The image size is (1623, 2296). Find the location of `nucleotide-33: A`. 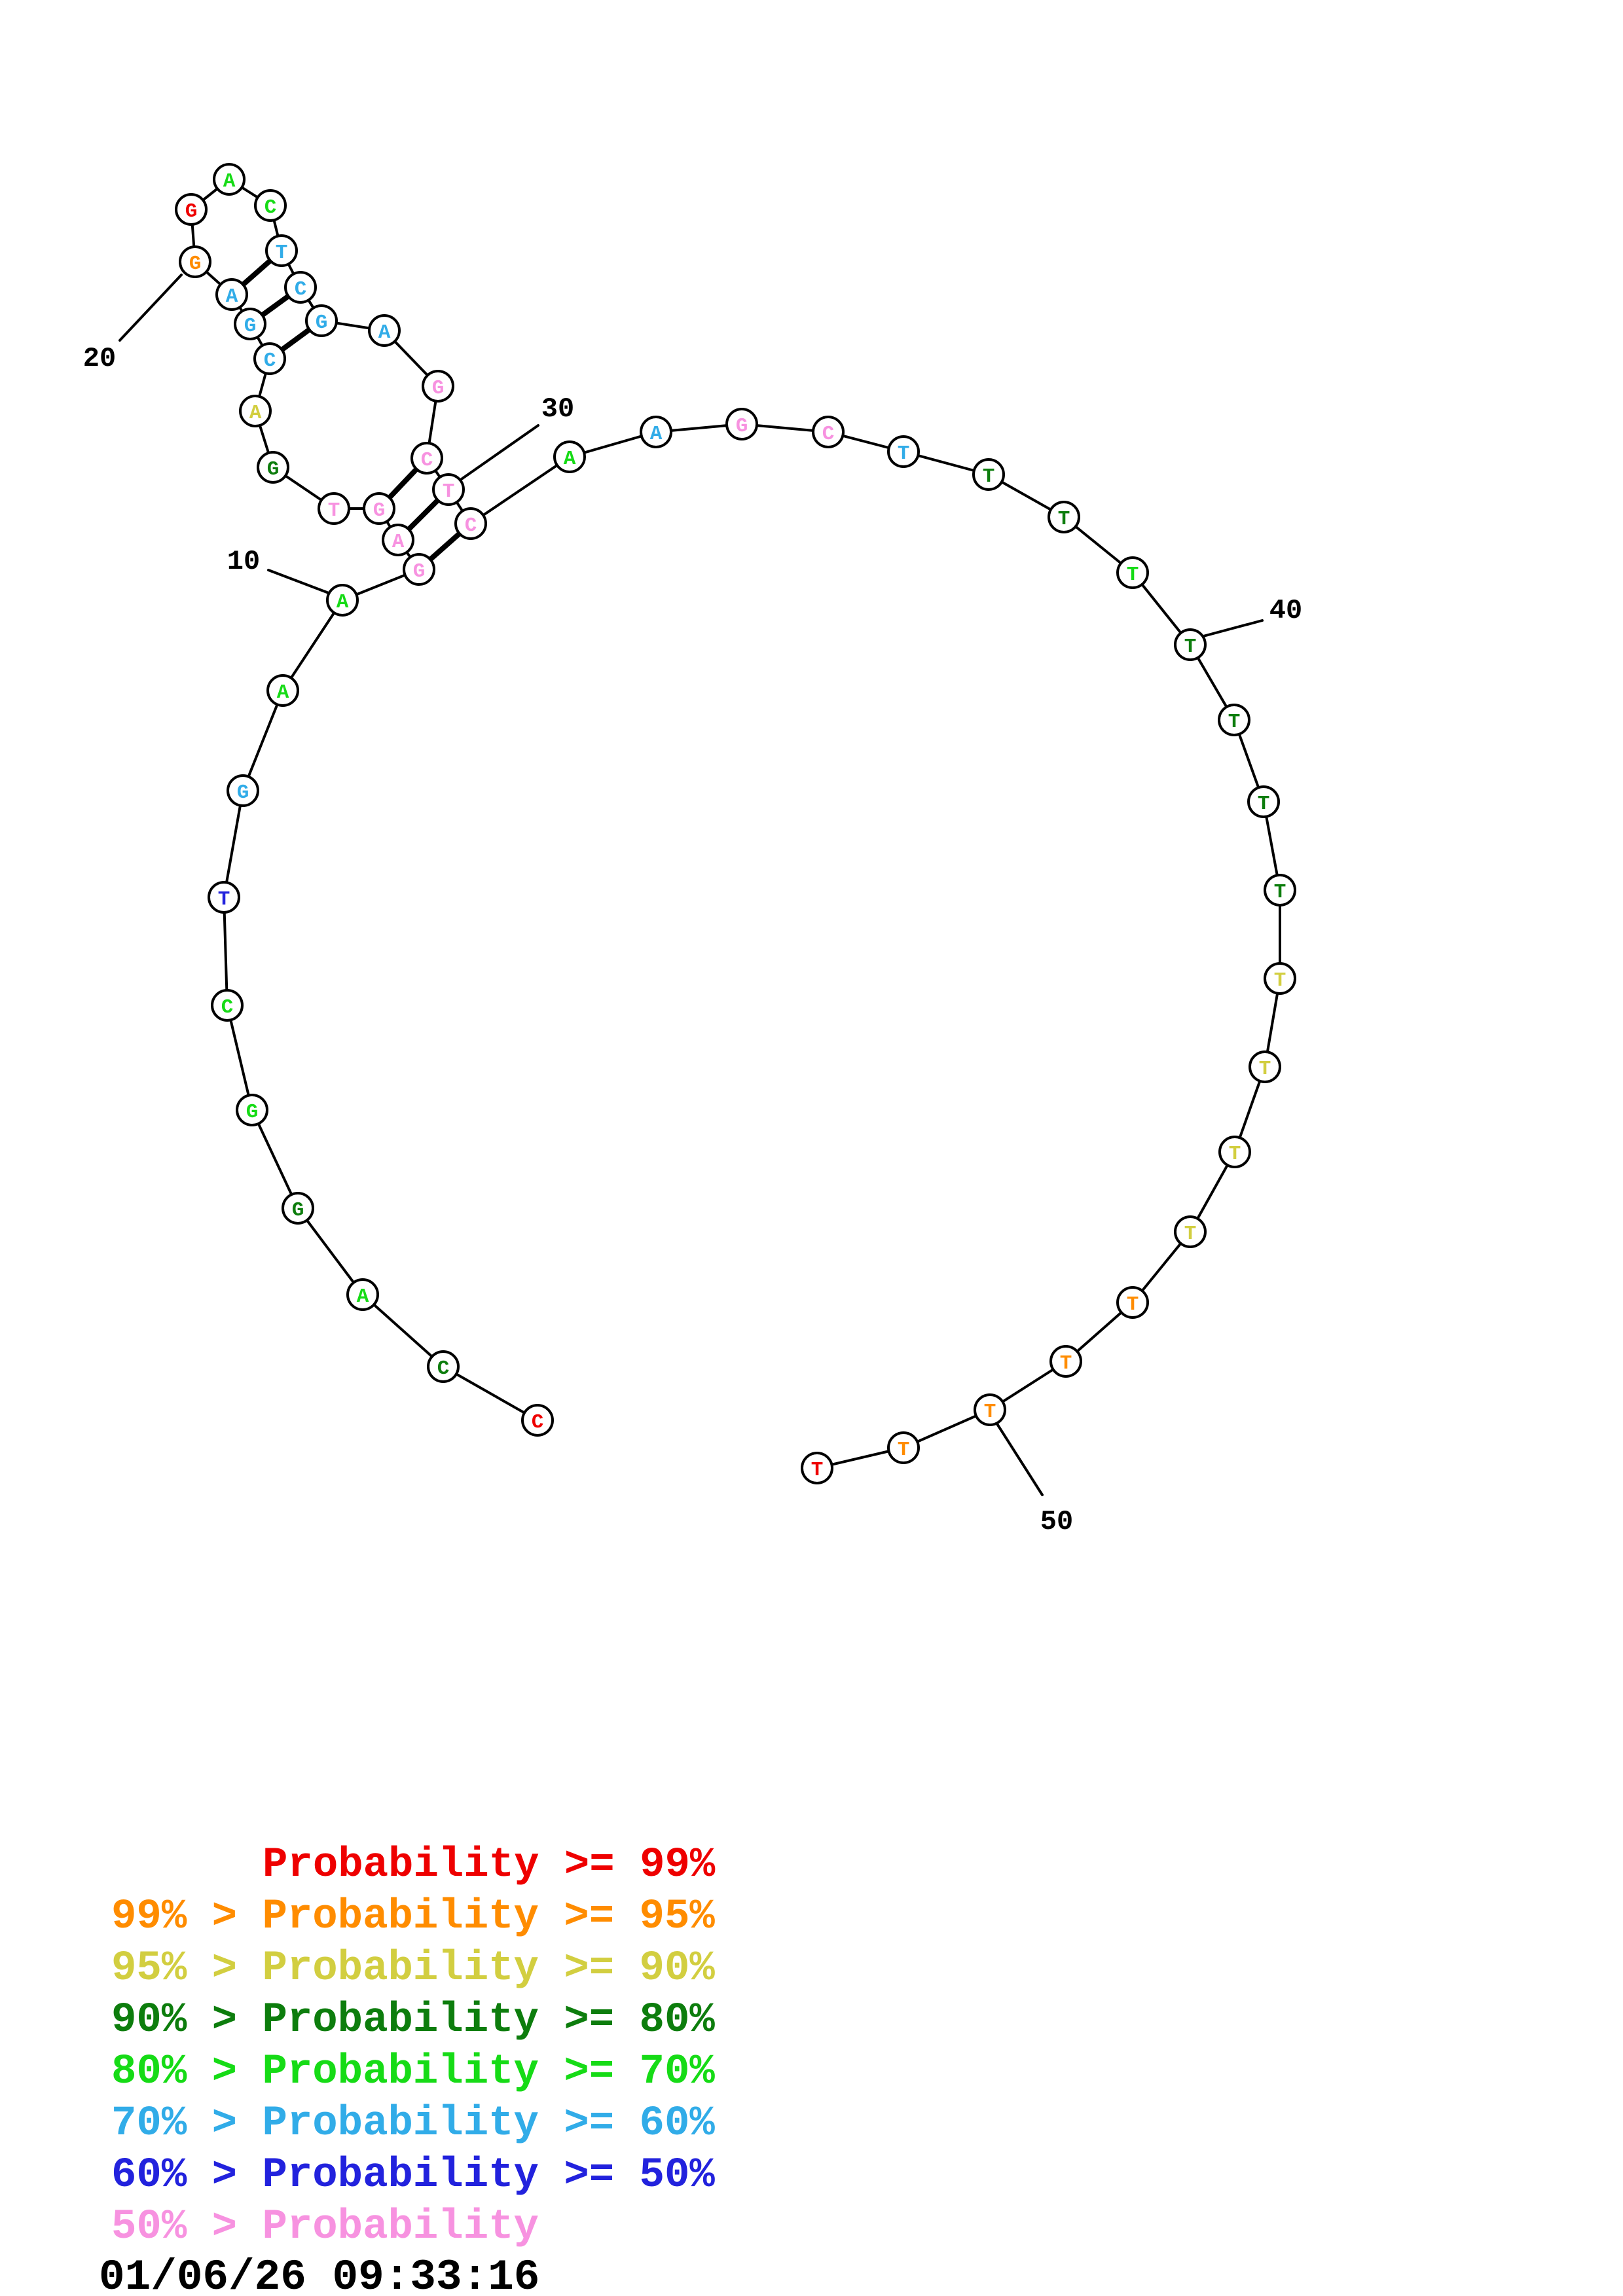

nucleotide-33: A is located at coordinates (656, 432).